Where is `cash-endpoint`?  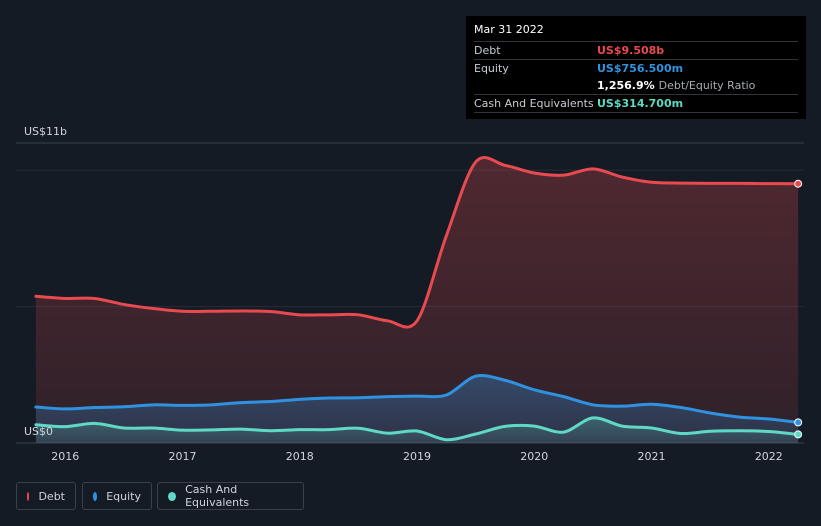
cash-endpoint is located at coordinates (798, 434).